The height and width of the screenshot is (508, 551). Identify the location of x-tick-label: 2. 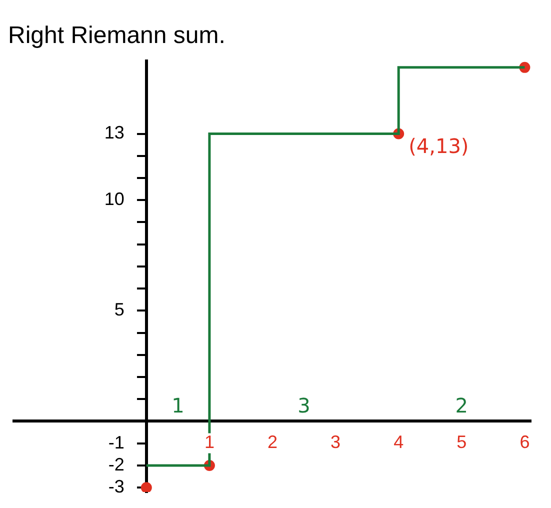
(272, 442).